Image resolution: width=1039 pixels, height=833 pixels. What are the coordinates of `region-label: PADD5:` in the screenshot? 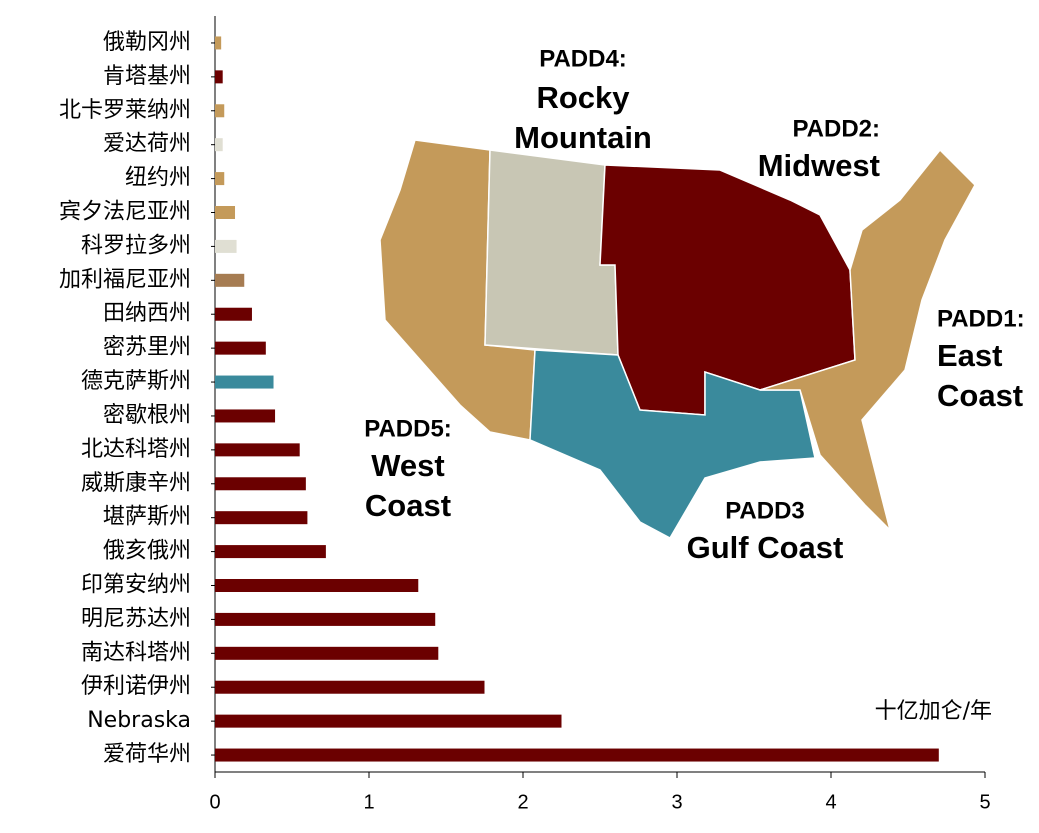 It's located at (408, 428).